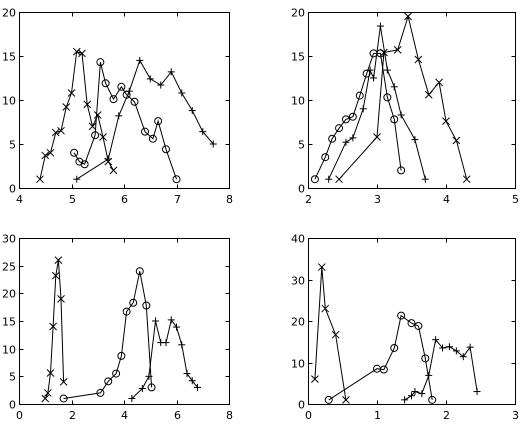  I want to click on y-tick-label: 15, so click(9, 57).